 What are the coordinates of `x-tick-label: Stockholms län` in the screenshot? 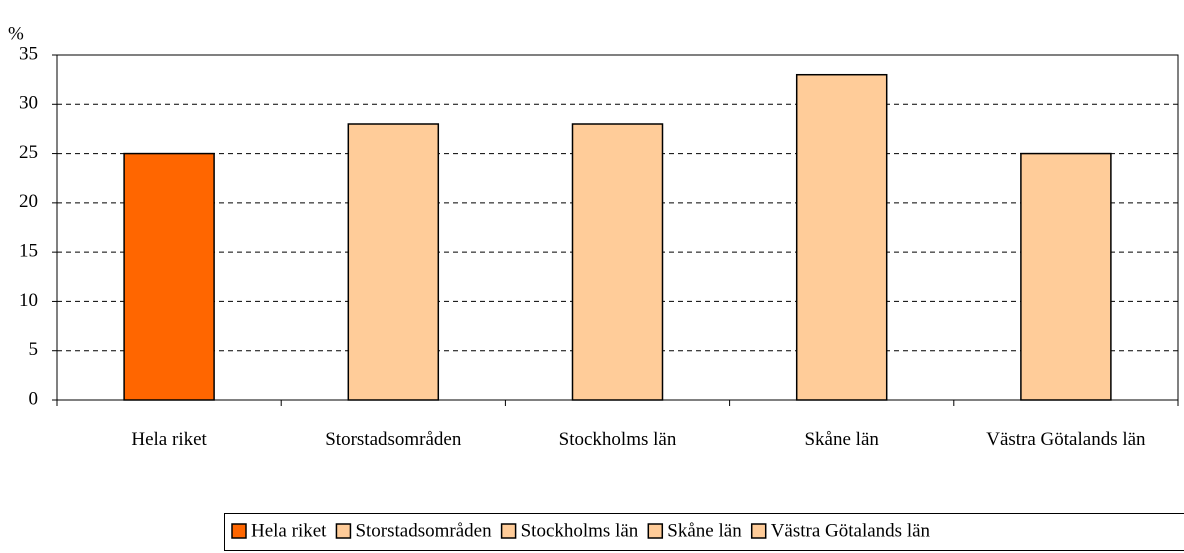 It's located at (617, 439).